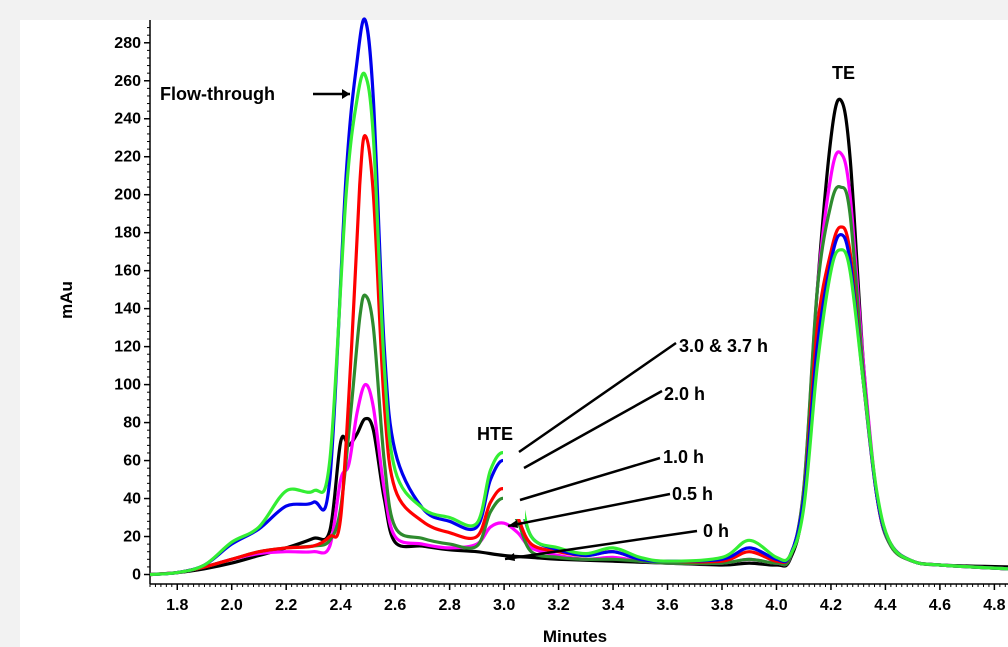 This screenshot has width=1008, height=647. Describe the element at coordinates (66, 300) in the screenshot. I see `y-axis-title: mAu` at that location.